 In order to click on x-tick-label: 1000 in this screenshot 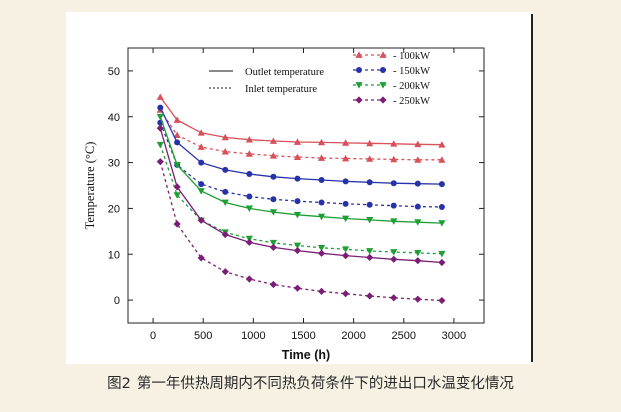, I will do `click(253, 336)`.